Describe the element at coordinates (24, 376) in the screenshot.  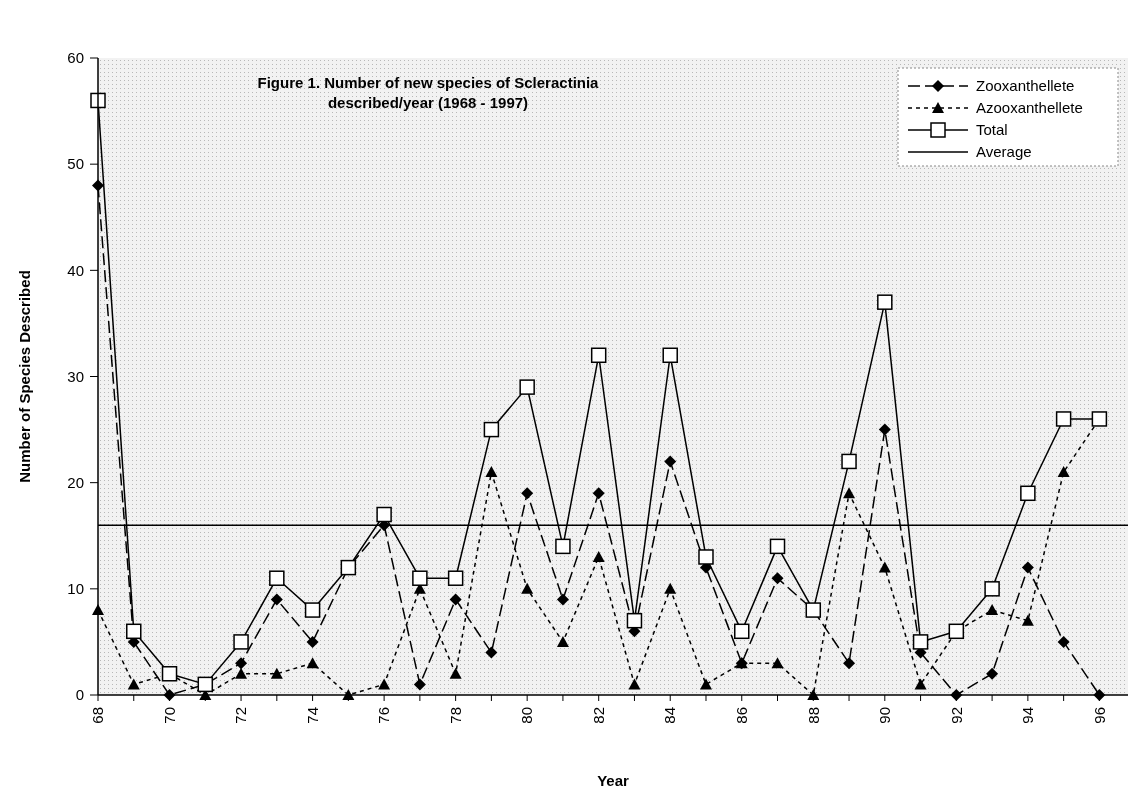
I see `y-axis-title: Number of Species Described` at that location.